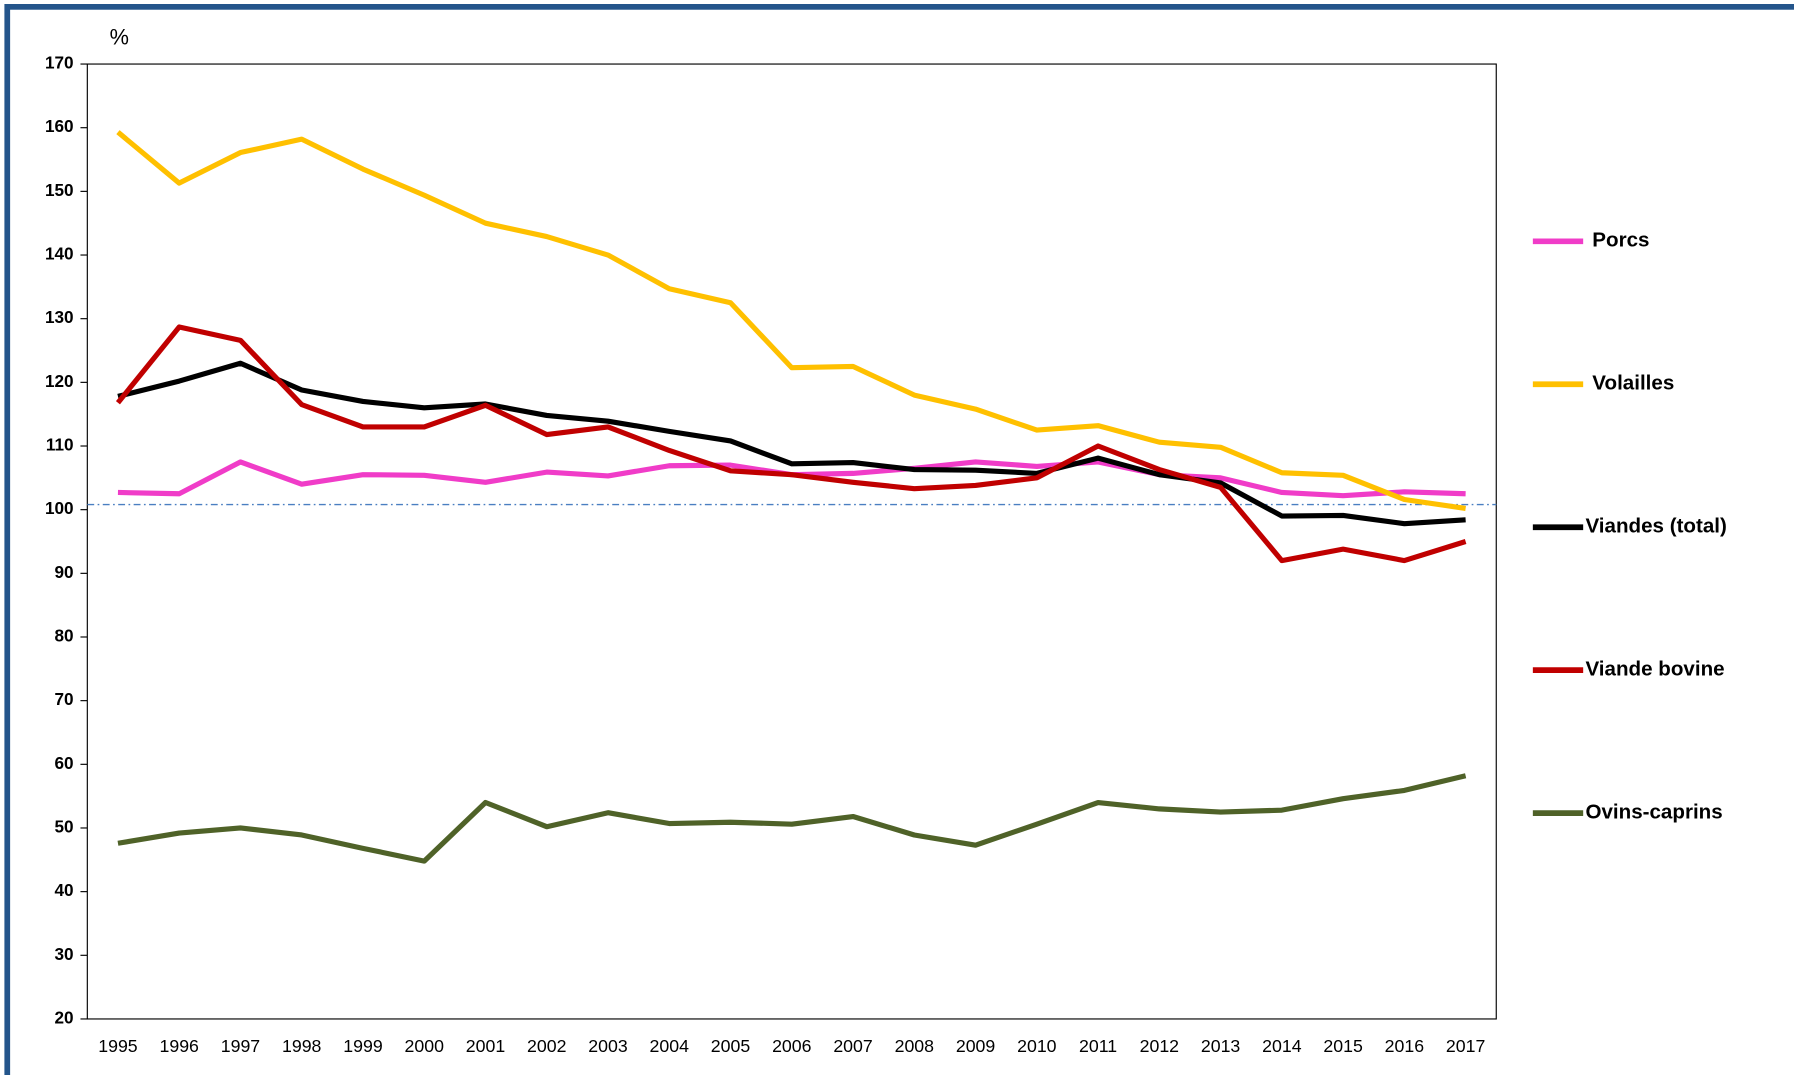 This screenshot has width=1794, height=1075. Describe the element at coordinates (1098, 1046) in the screenshot. I see `x-tick-label: 2011` at that location.